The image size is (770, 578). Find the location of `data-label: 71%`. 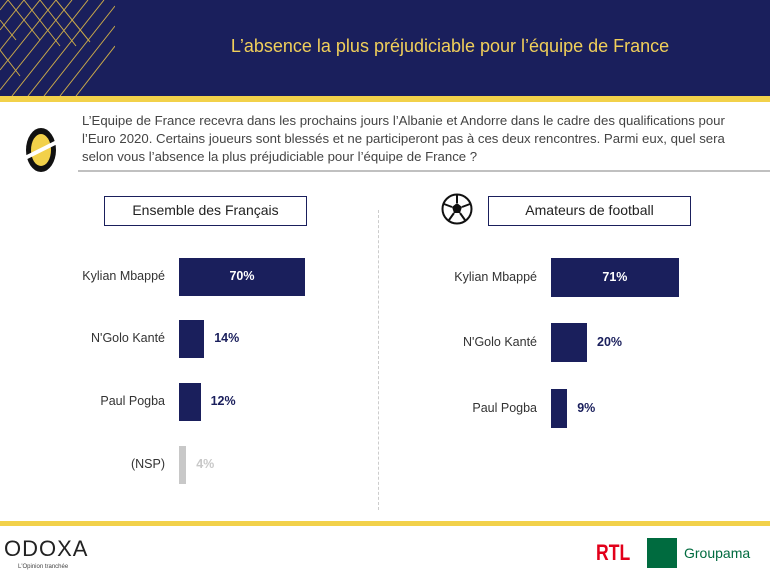

data-label: 71% is located at coordinates (615, 276).